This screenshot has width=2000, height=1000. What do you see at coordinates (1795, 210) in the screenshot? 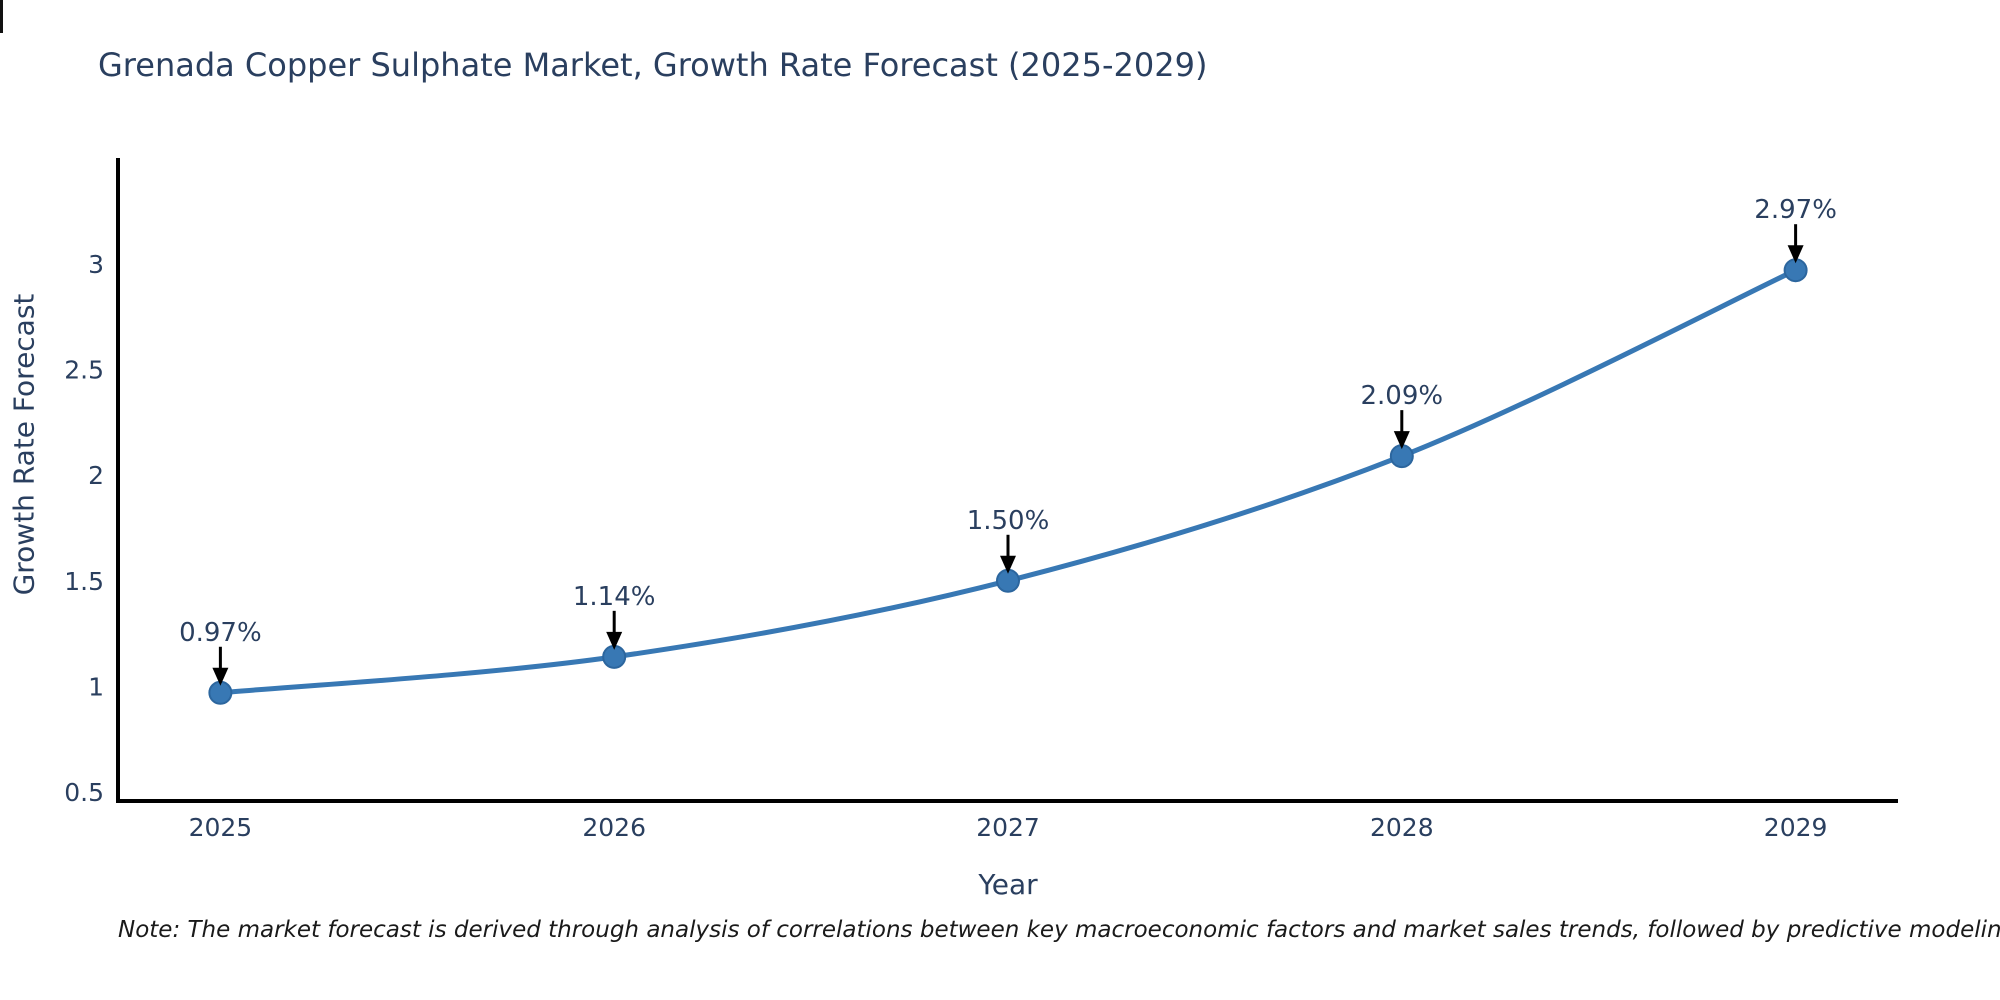
I see `point-annotation-label: 2.97%` at bounding box center [1795, 210].